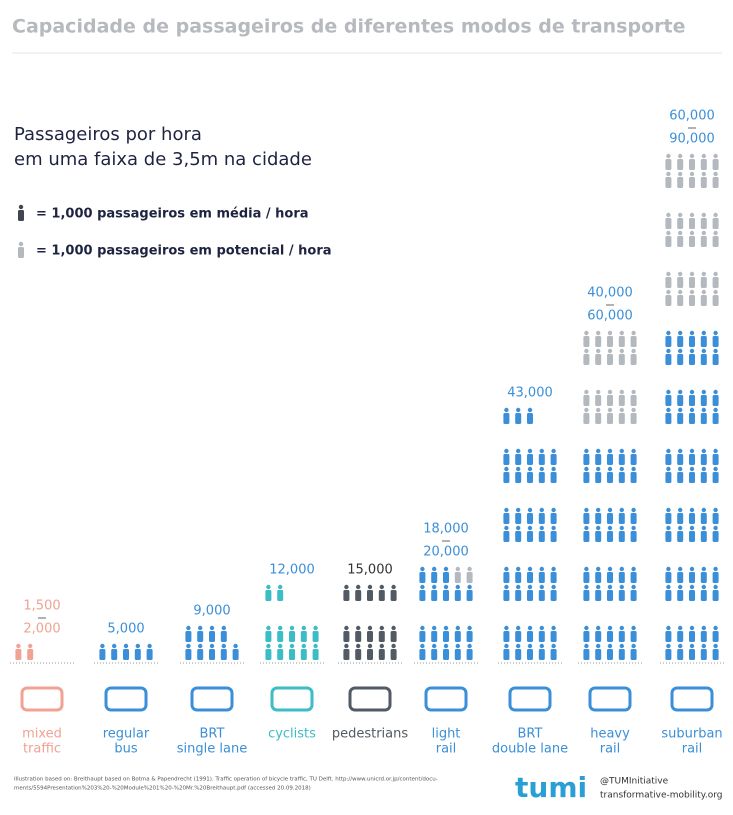 This screenshot has width=733, height=815. Describe the element at coordinates (661, 796) in the screenshot. I see `site: transformative-mobility.org` at that location.